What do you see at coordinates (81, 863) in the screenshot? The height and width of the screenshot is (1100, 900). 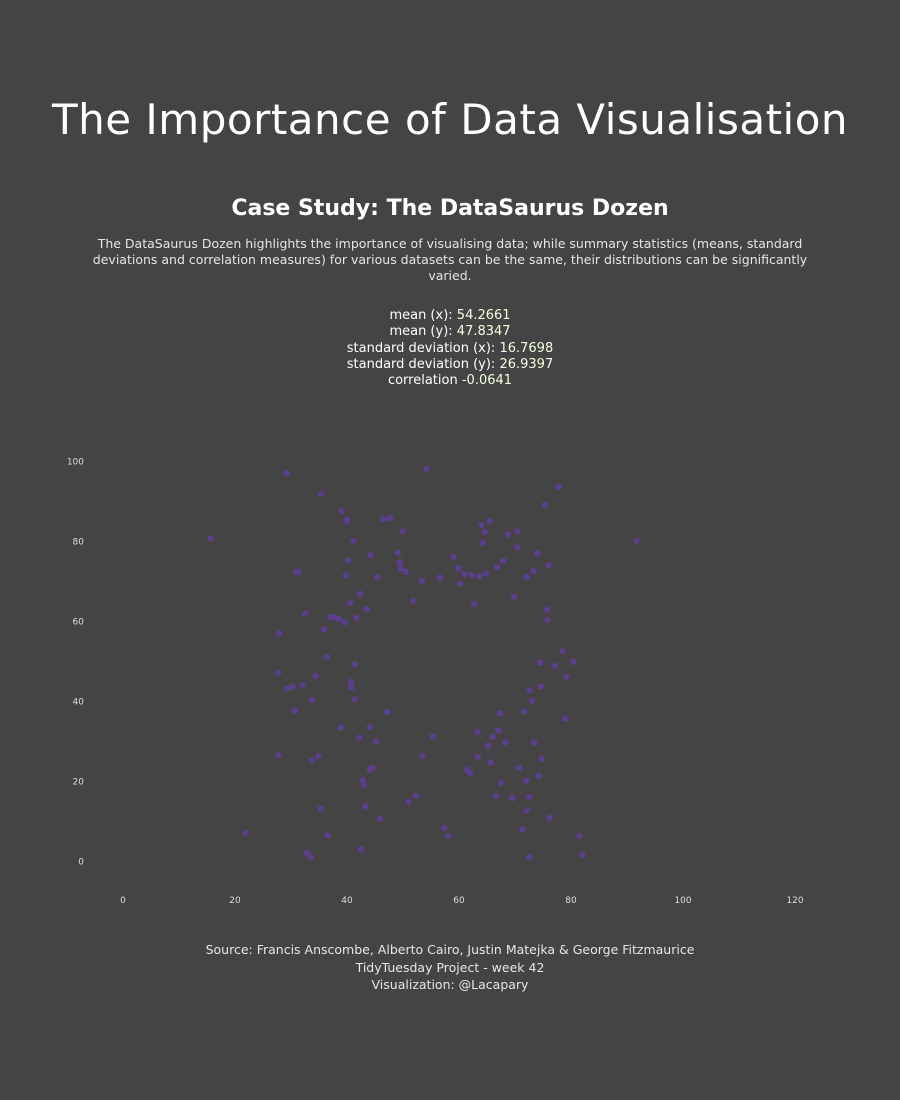 I see `y-tick-label: 0` at bounding box center [81, 863].